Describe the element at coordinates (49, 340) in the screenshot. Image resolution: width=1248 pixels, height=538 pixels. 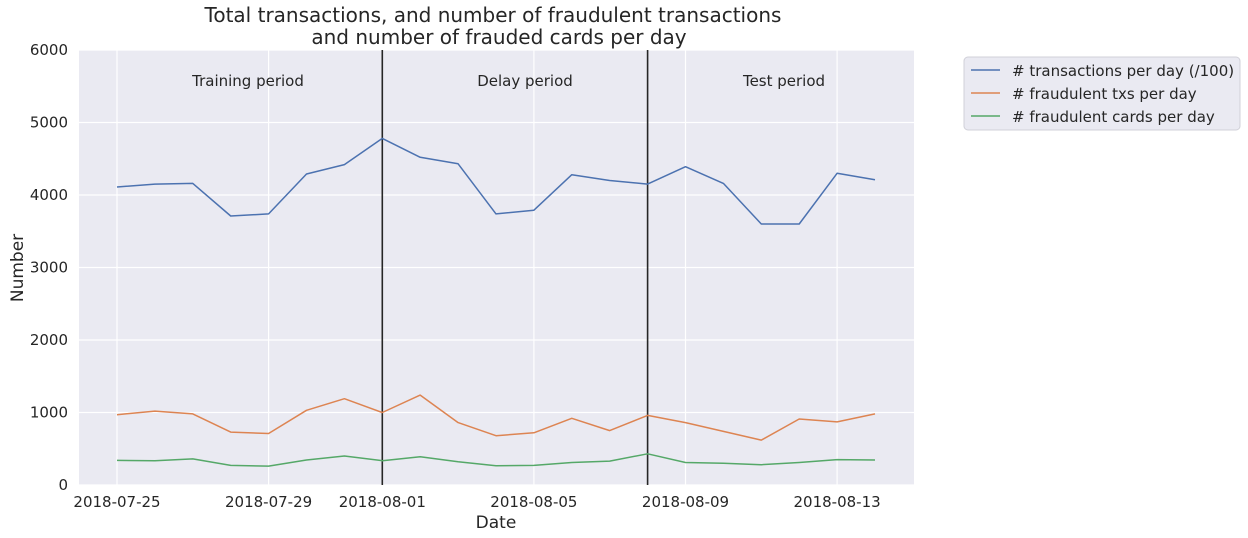
I see `y-tick-label: 2000` at that location.